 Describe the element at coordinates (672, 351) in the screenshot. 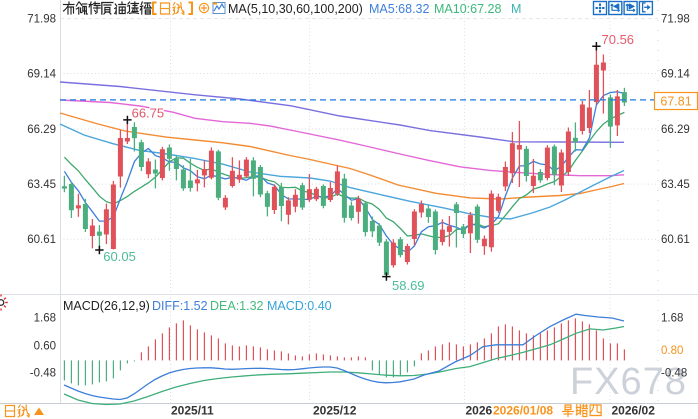

I see `svg-text: 0.80` at that location.